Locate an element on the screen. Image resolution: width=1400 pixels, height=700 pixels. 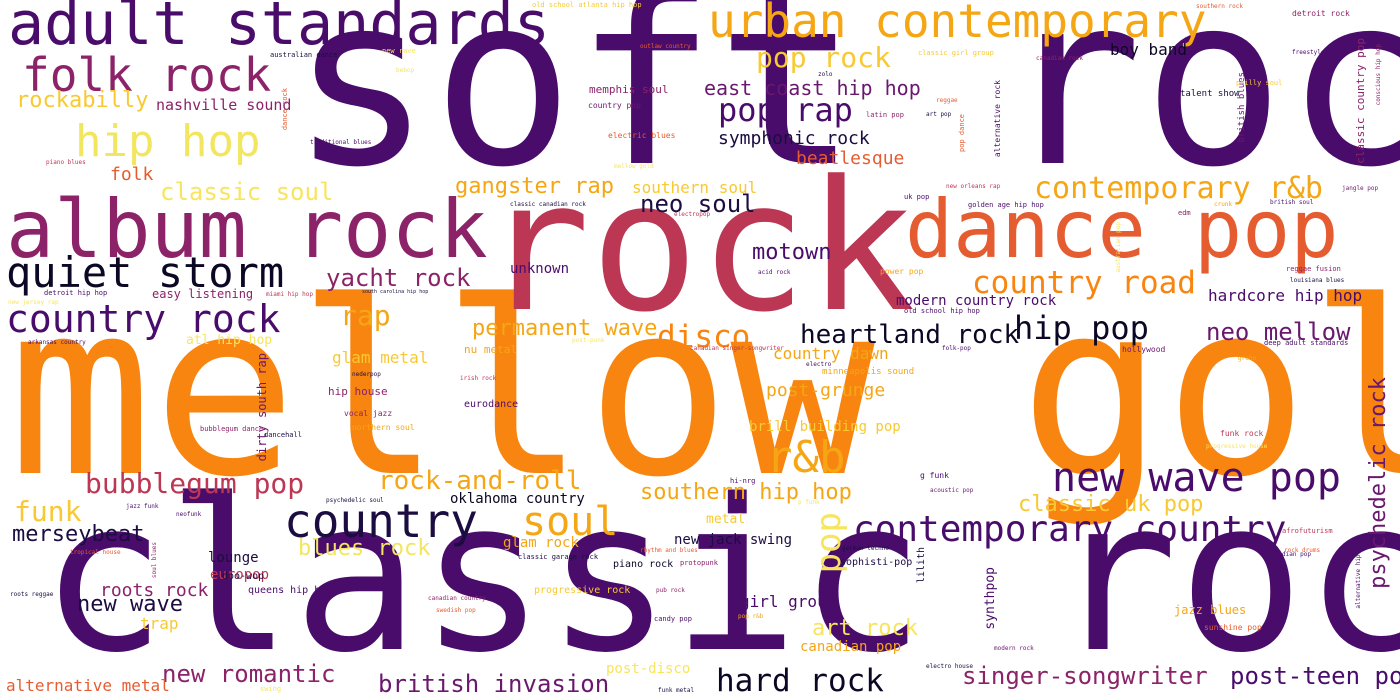
word: hi-nrg is located at coordinates (743, 481).